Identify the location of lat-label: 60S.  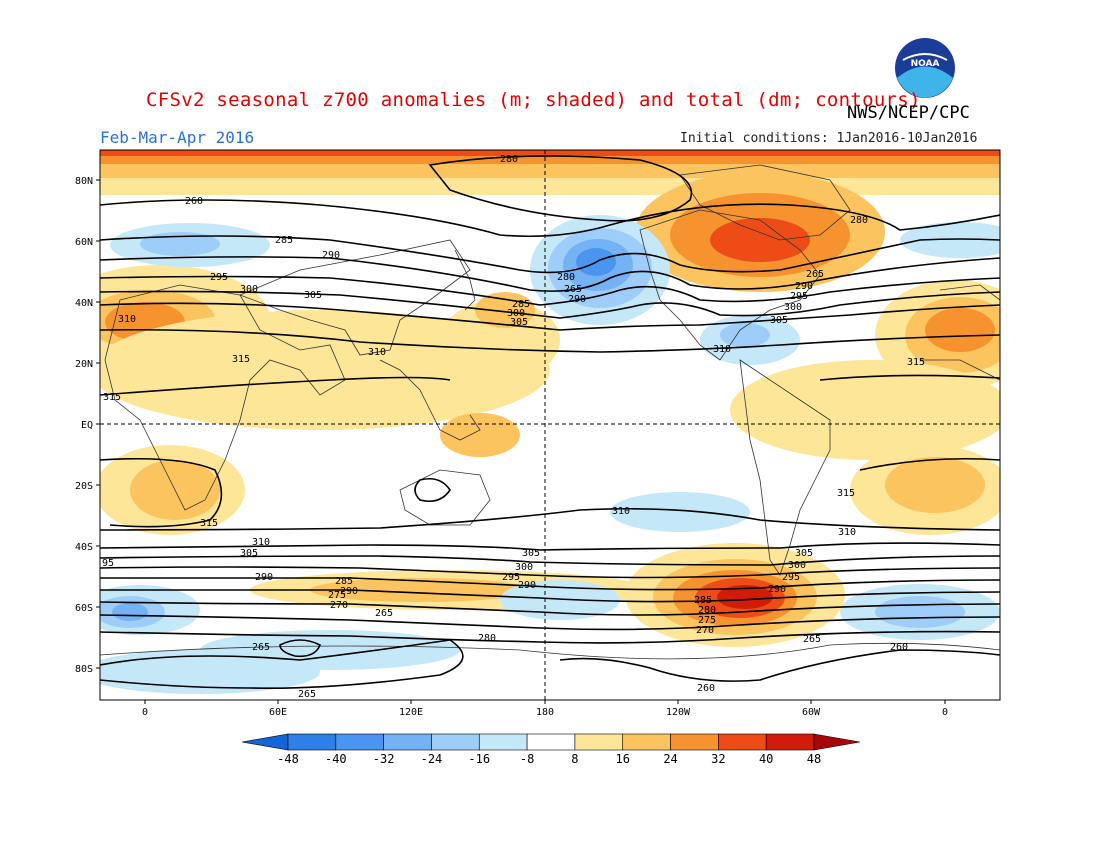
(84, 608).